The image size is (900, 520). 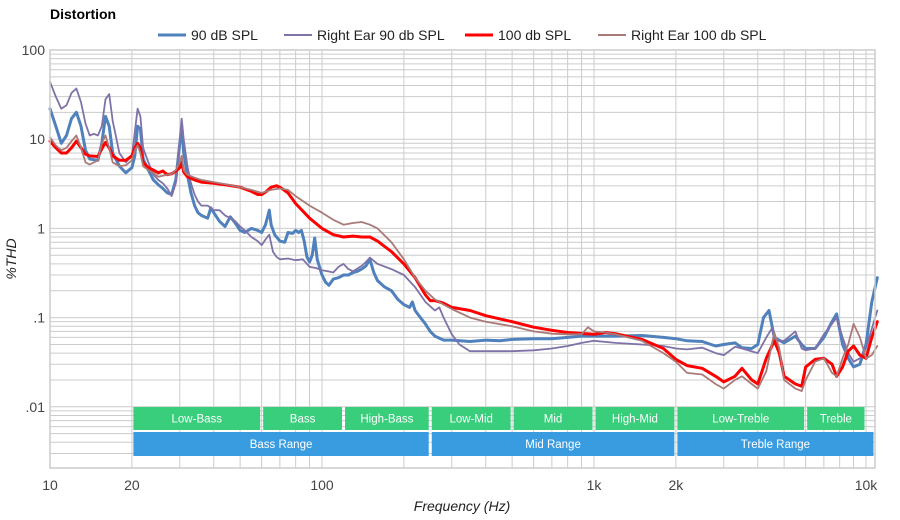 I want to click on y-axis-ticks: 100 10 1 .1 .01, so click(x=34, y=228).